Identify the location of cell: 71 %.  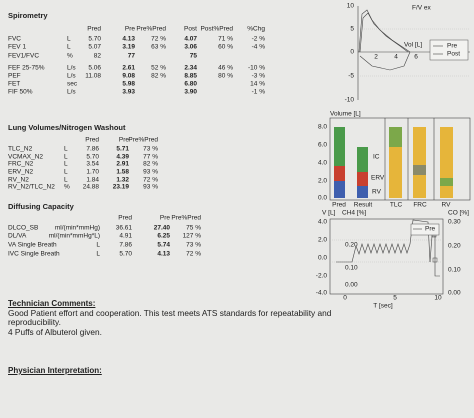
(225, 39).